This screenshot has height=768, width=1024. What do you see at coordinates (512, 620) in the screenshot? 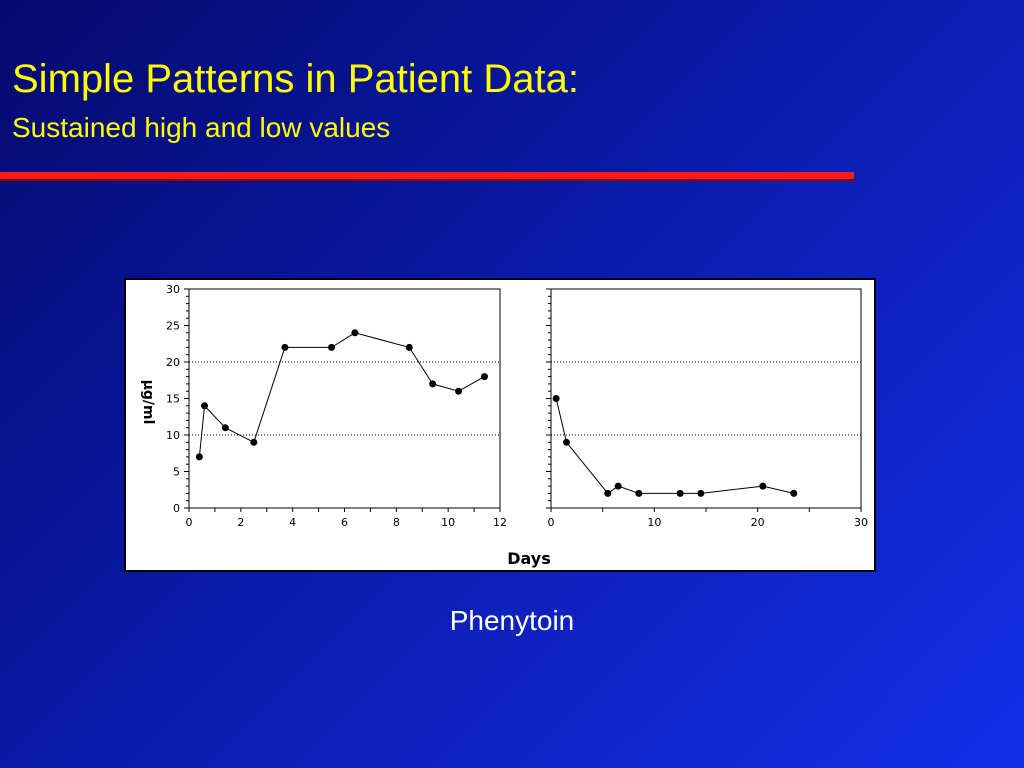
I see `chart-caption: Phenytoin` at bounding box center [512, 620].